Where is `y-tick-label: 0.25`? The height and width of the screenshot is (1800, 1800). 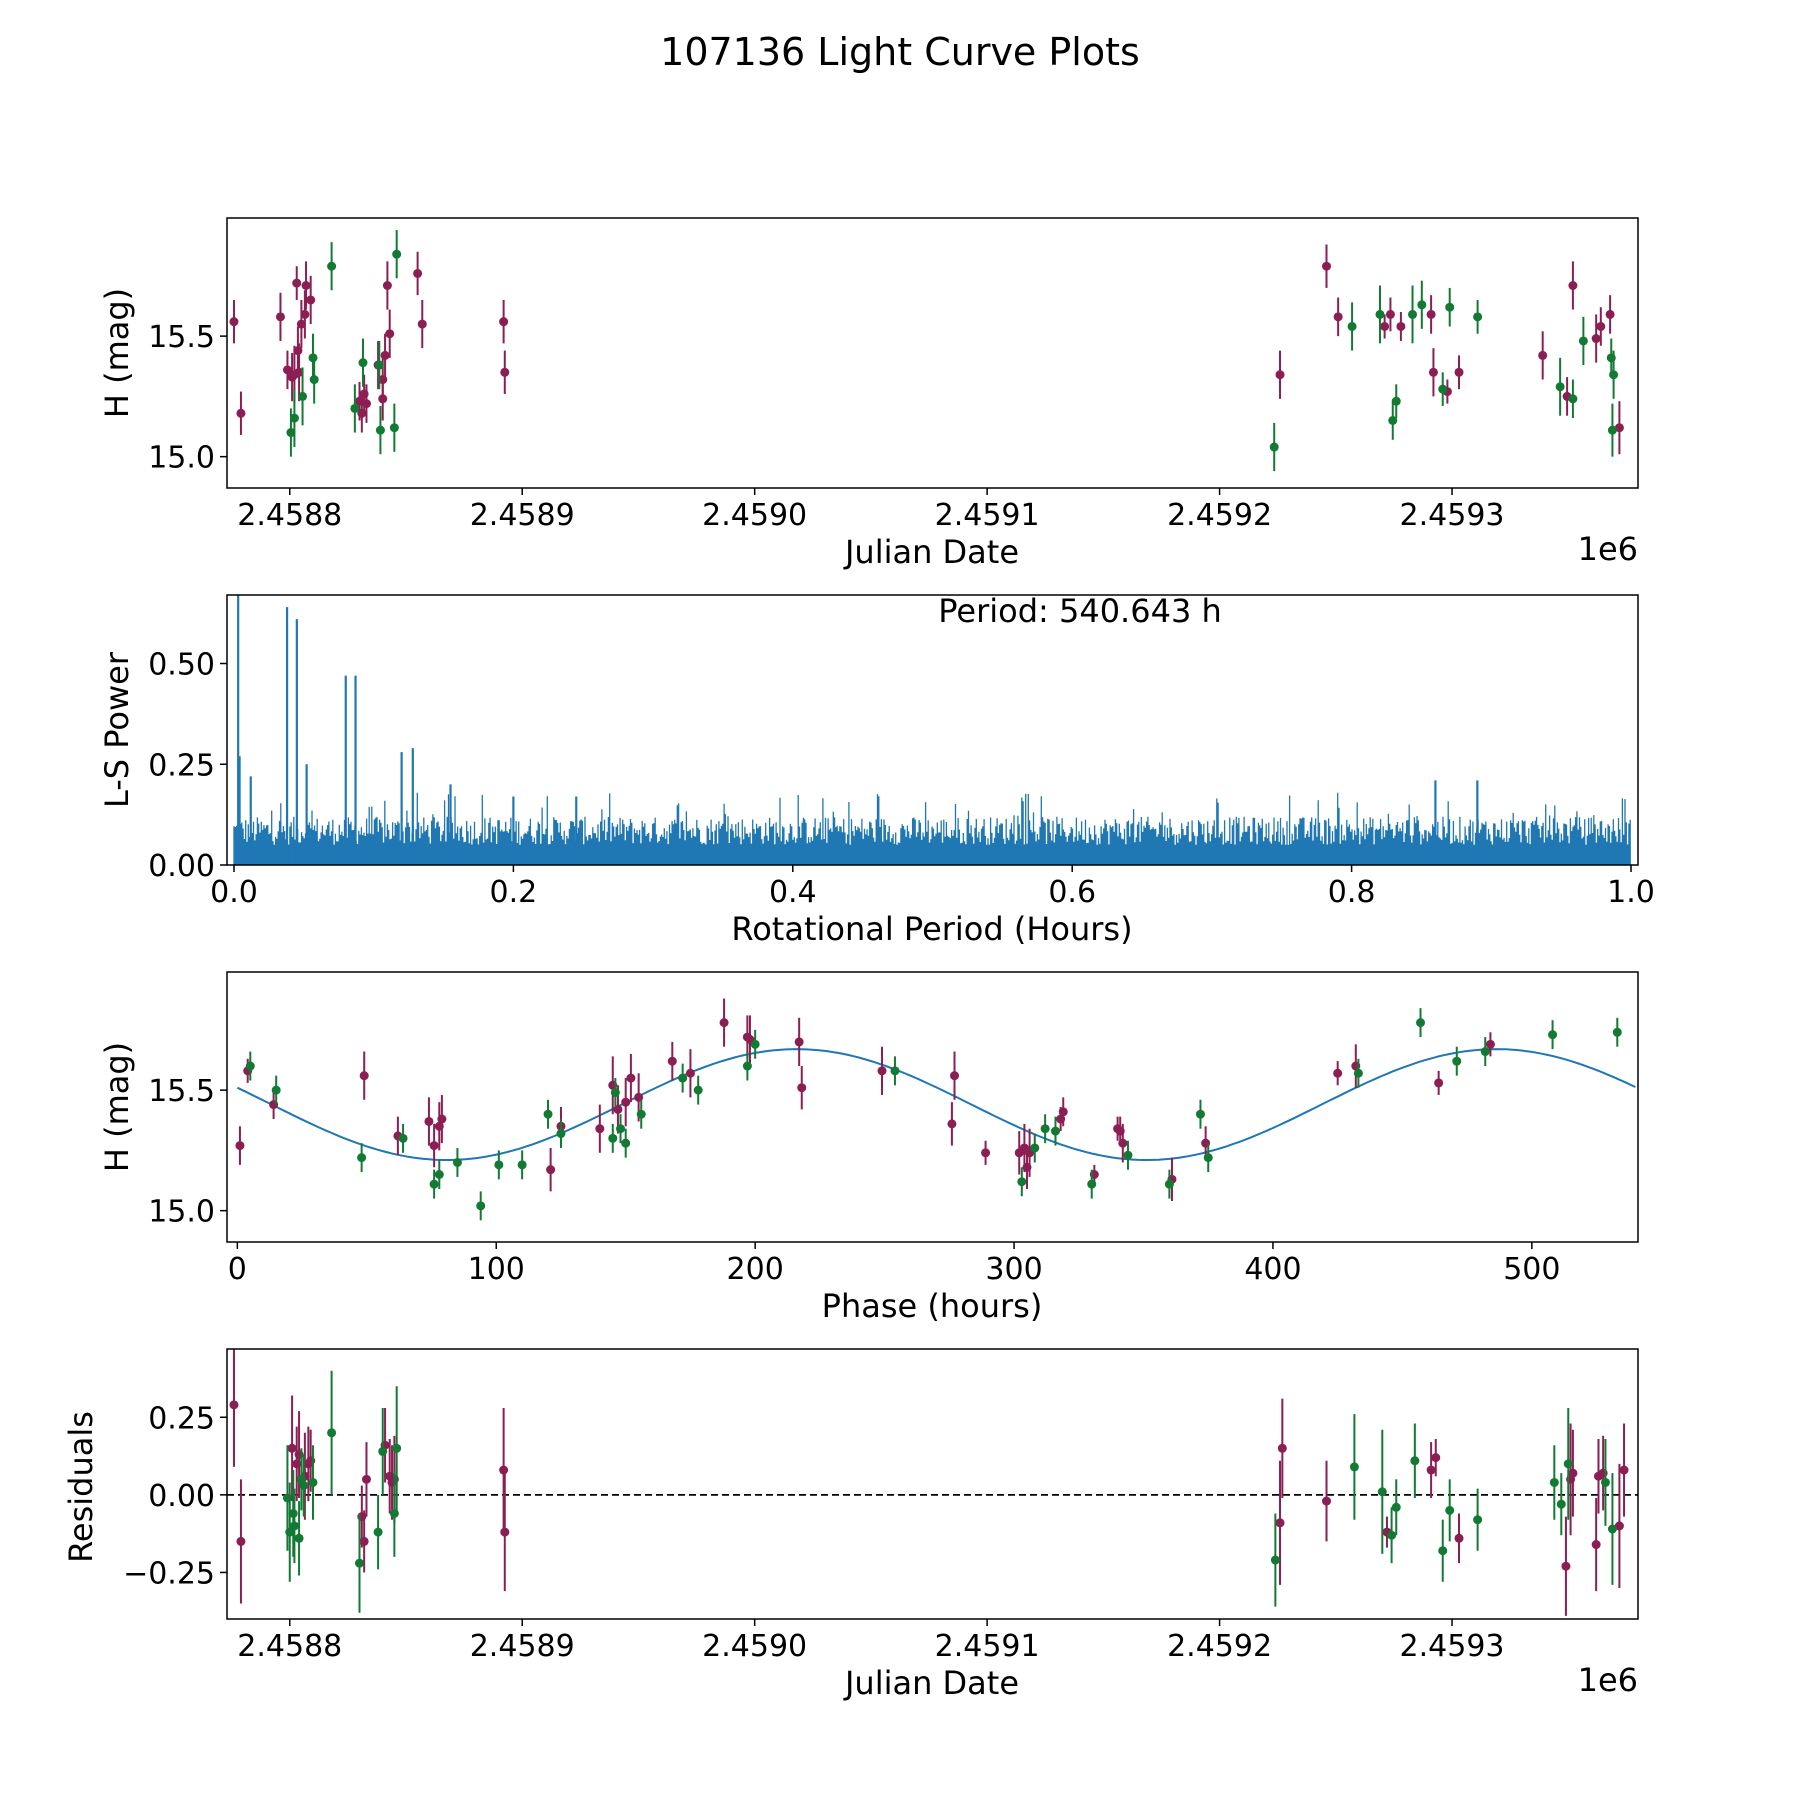 y-tick-label: 0.25 is located at coordinates (181, 765).